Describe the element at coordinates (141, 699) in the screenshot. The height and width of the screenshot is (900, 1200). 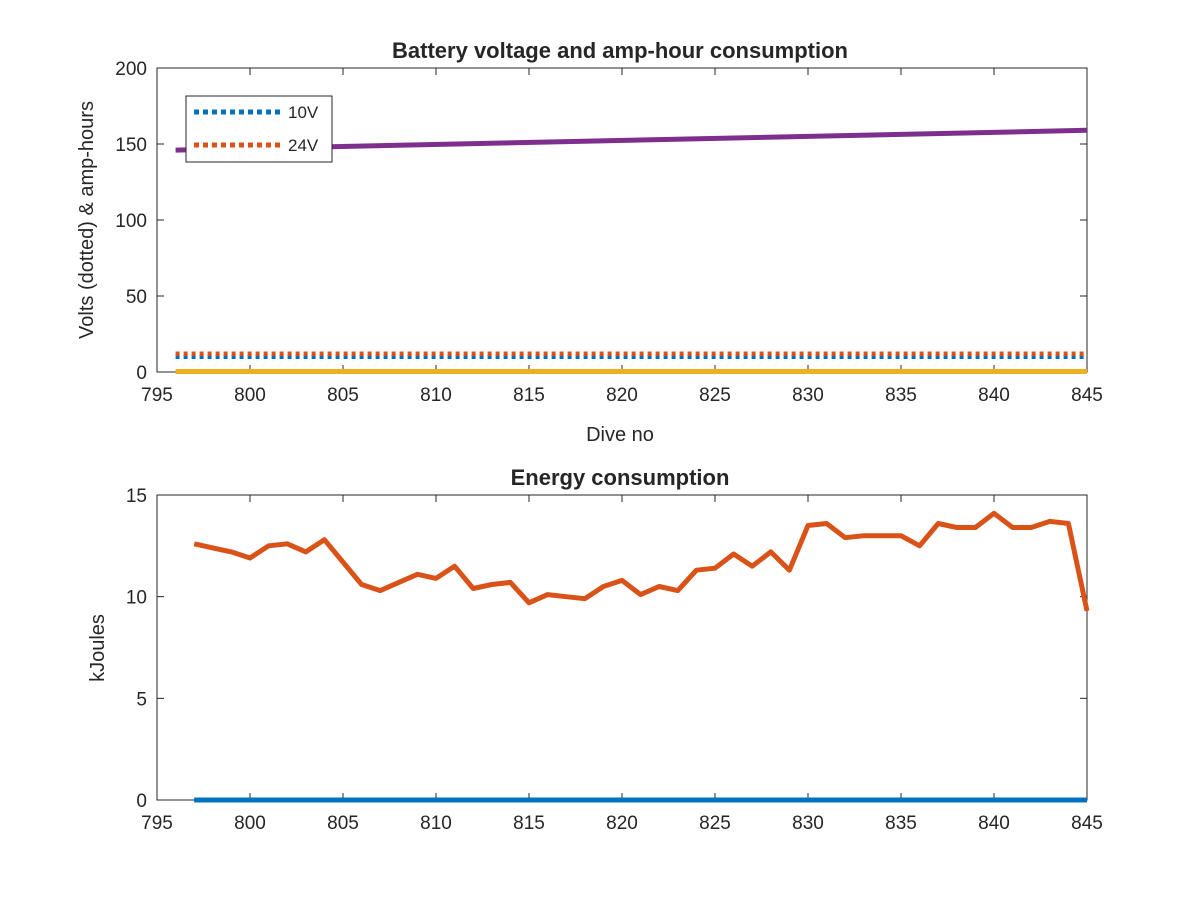
I see `y-tick-label: 5` at that location.